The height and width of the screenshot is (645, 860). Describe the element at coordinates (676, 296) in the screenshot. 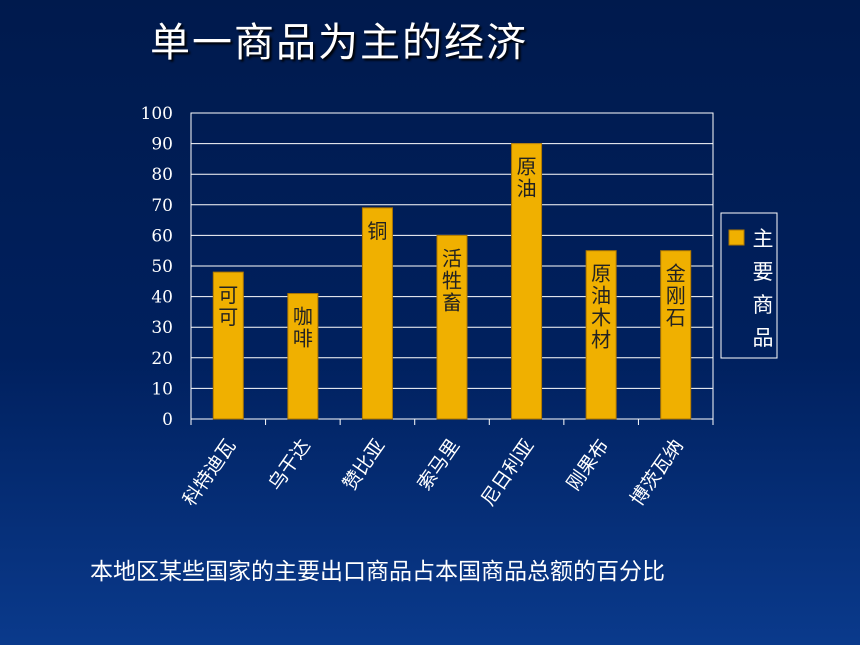

I see `bar-label: 金刚石` at that location.